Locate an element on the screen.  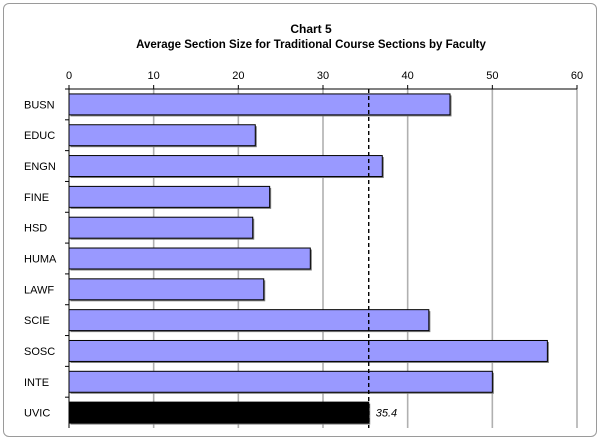
bar-sosc is located at coordinates (308, 350).